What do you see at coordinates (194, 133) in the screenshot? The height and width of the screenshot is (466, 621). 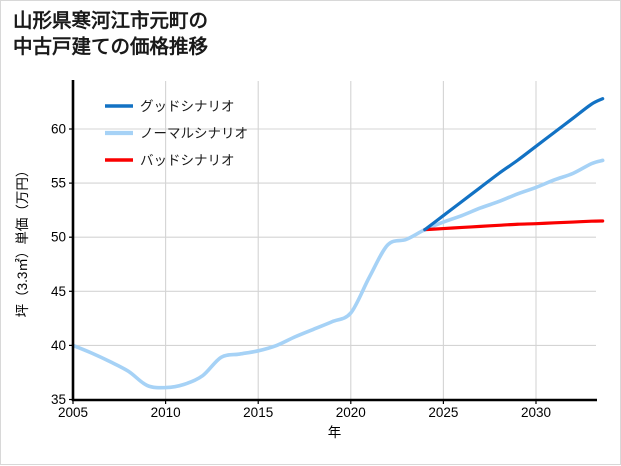 I see `legend-label: ノーマルシナリオ` at bounding box center [194, 133].